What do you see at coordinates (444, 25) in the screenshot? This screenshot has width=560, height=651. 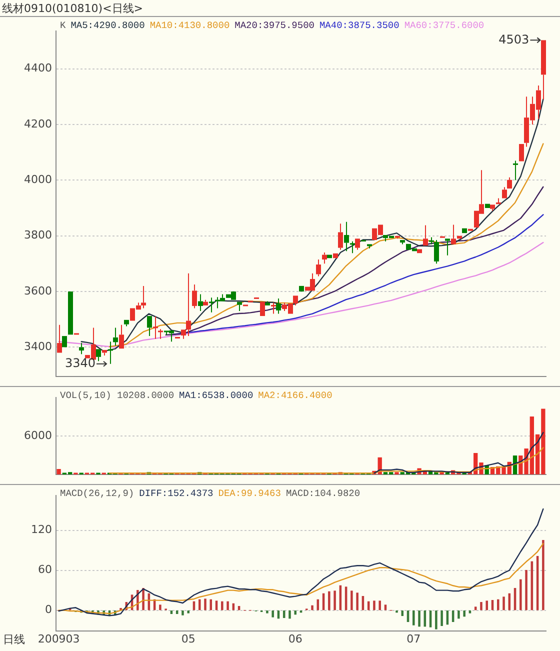 I see `text: MA60:3775.6000` at bounding box center [444, 25].